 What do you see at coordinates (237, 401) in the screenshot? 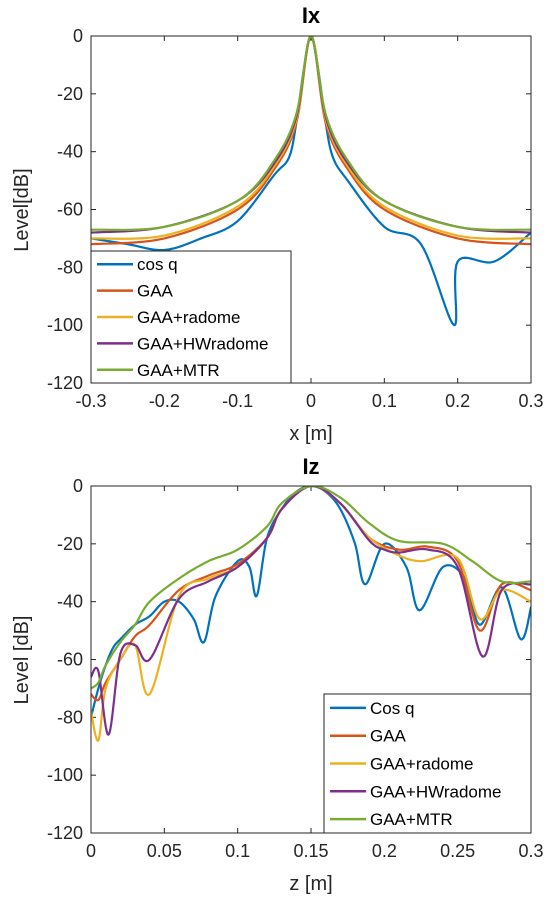
I see `x-tick-label: -0.1` at bounding box center [237, 401].